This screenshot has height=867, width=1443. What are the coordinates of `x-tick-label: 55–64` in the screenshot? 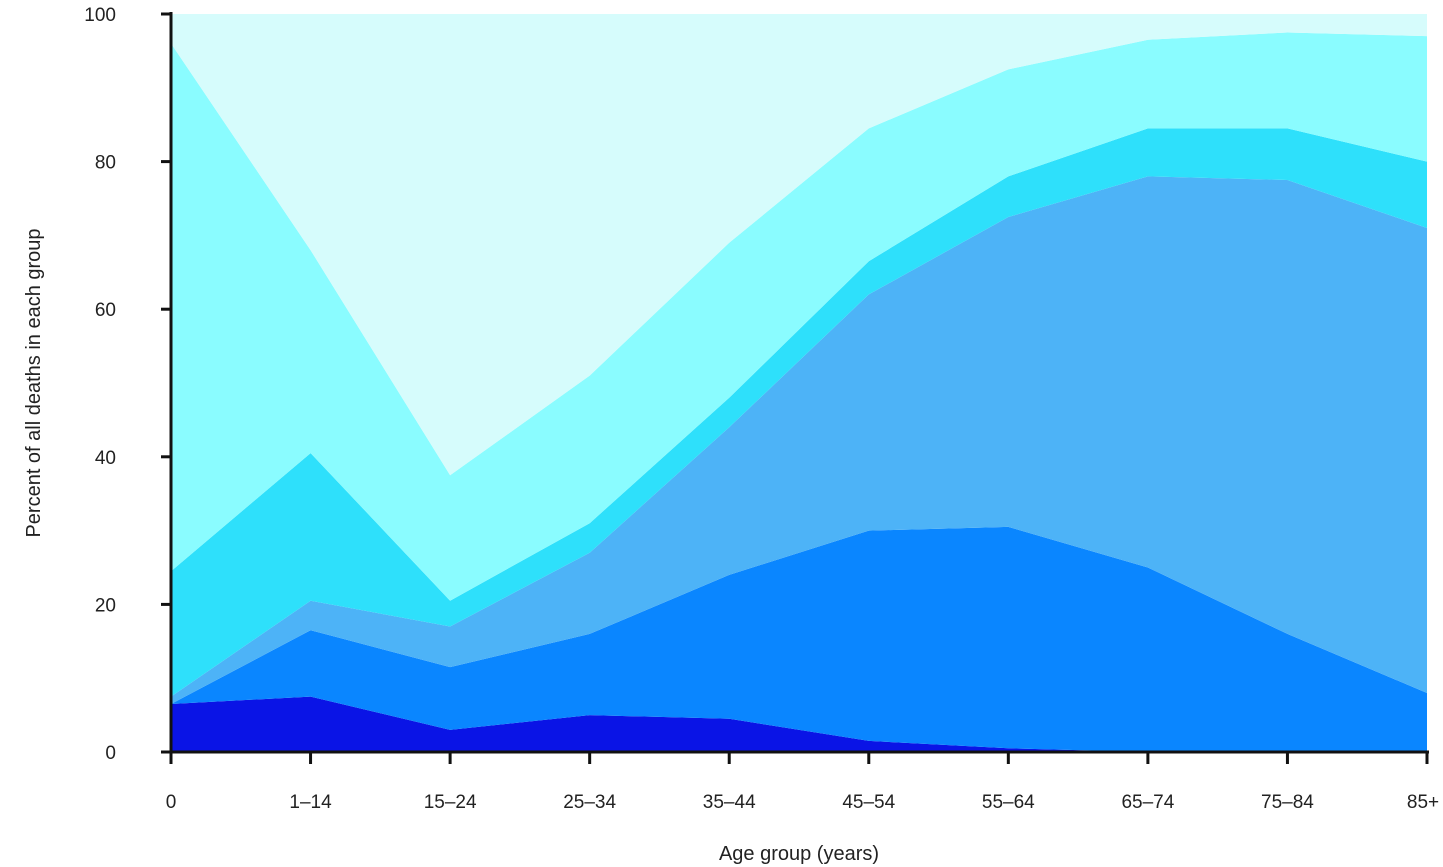 It's located at (1008, 802).